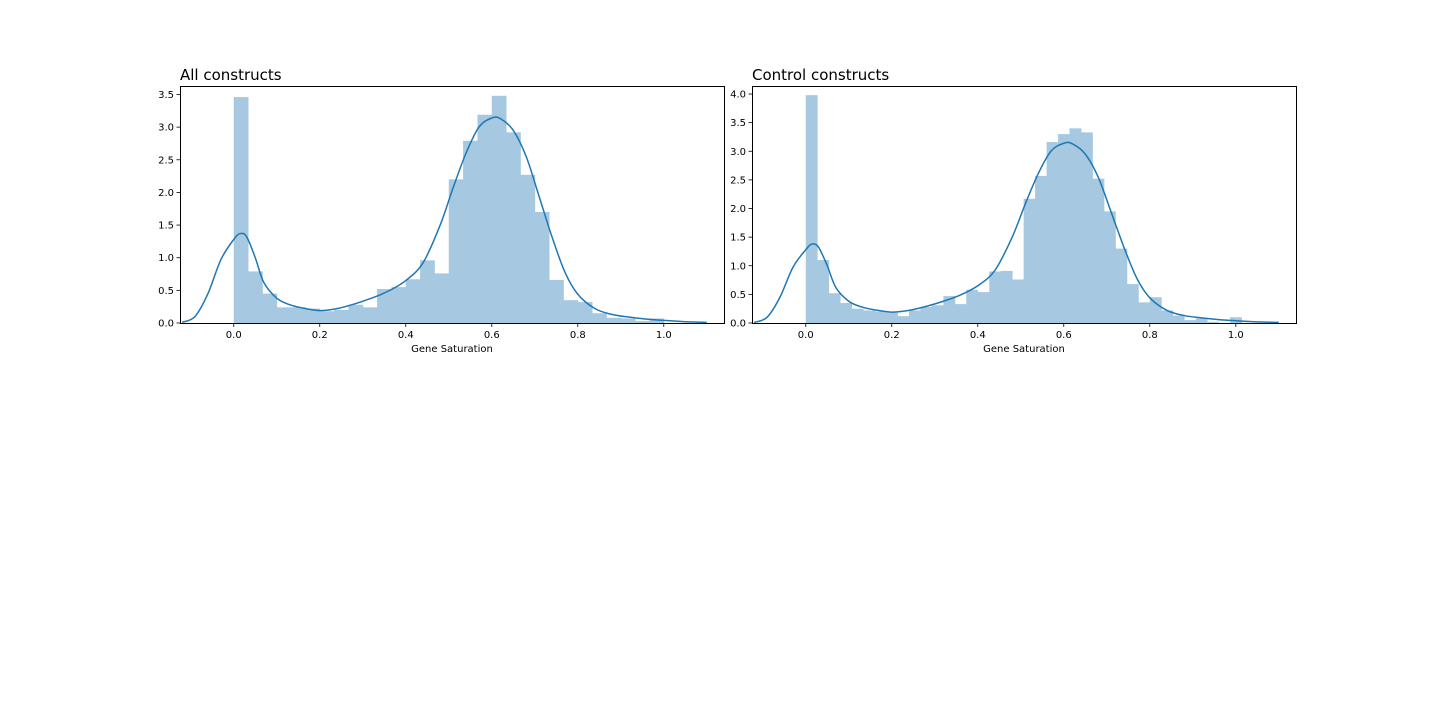  I want to click on panel-title: Control constructs, so click(820, 75).